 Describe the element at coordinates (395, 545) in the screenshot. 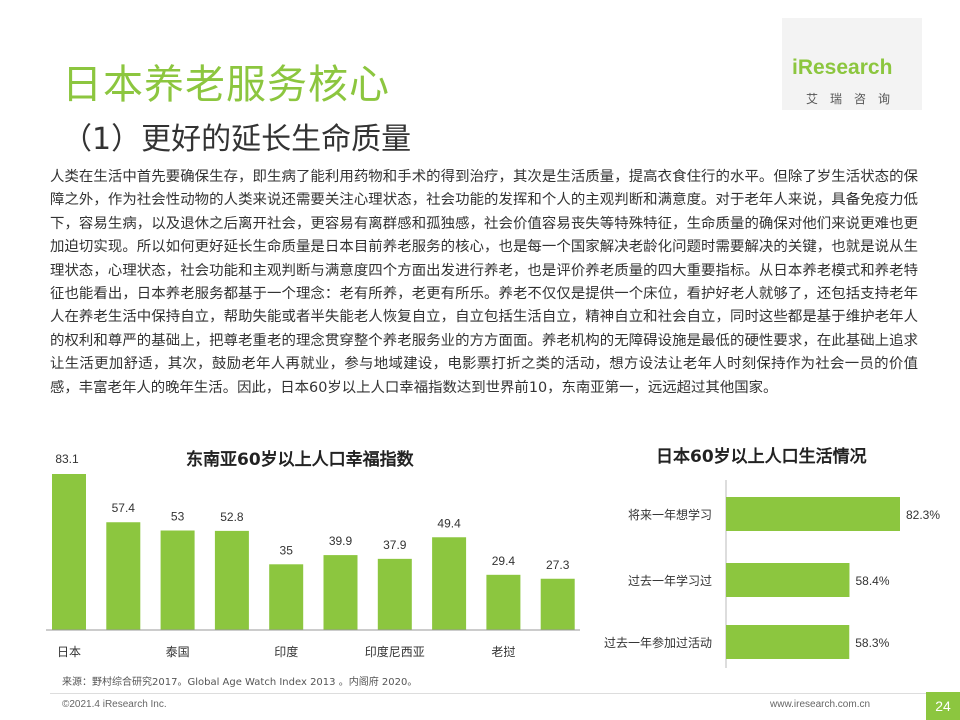

I see `bar-value-label-6: 37.9` at that location.